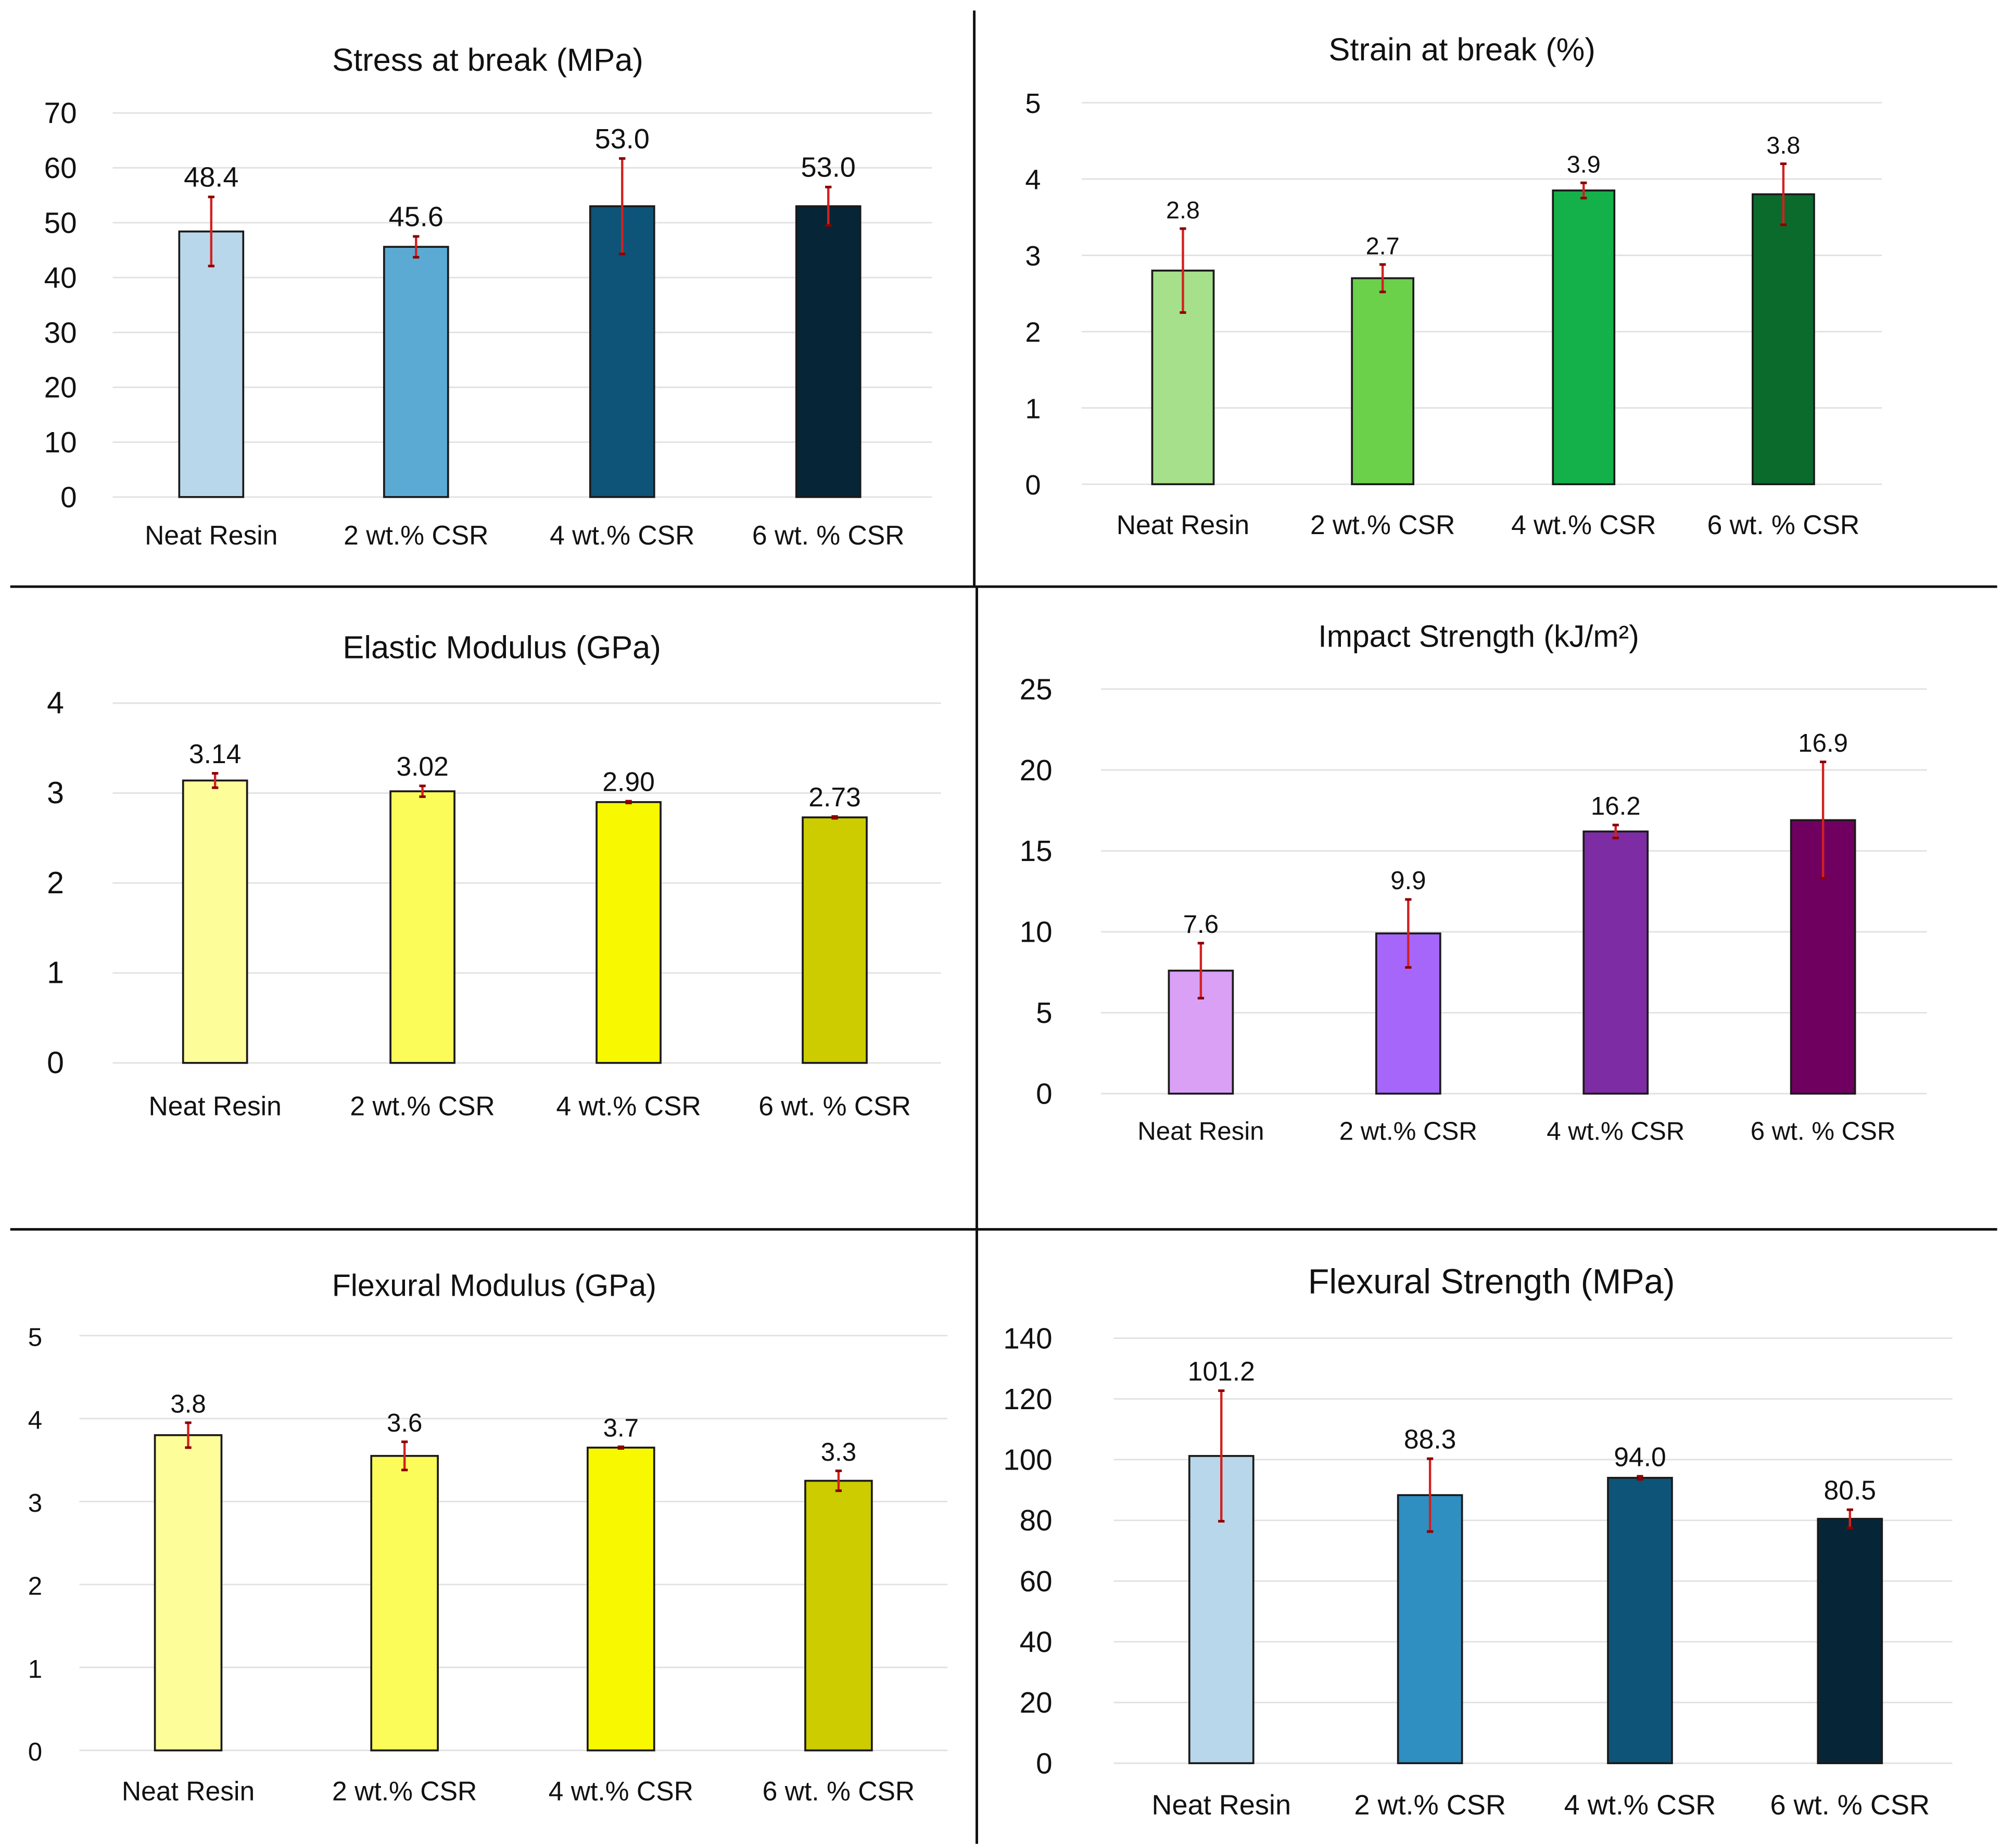 This screenshot has width=2001, height=1848. Describe the element at coordinates (487, 60) in the screenshot. I see `chart-title: Stress at break (MPa)` at that location.